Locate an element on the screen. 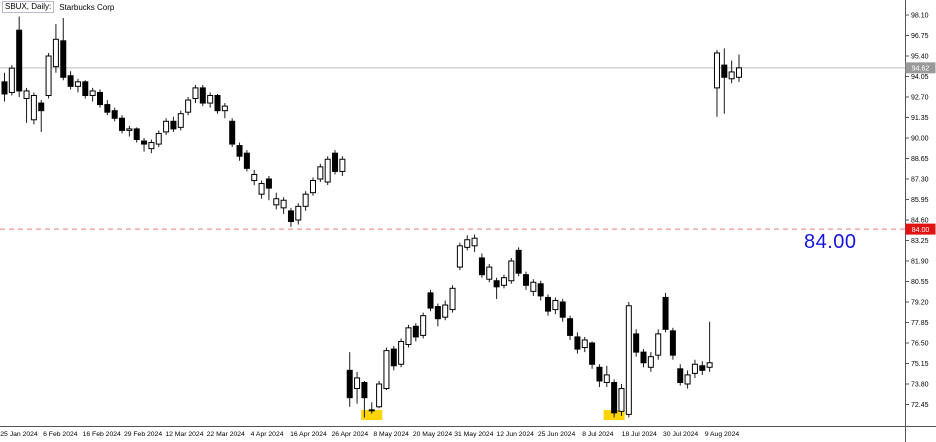  date-tick-label: 25 Jan 2024 is located at coordinates (19, 434).